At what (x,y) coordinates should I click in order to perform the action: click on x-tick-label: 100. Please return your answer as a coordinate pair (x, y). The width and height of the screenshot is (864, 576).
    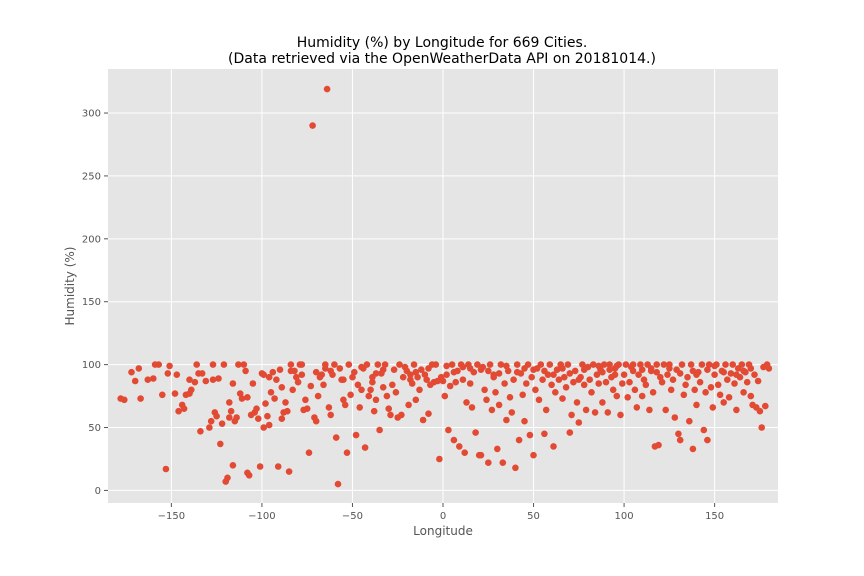
    Looking at the image, I should click on (624, 516).